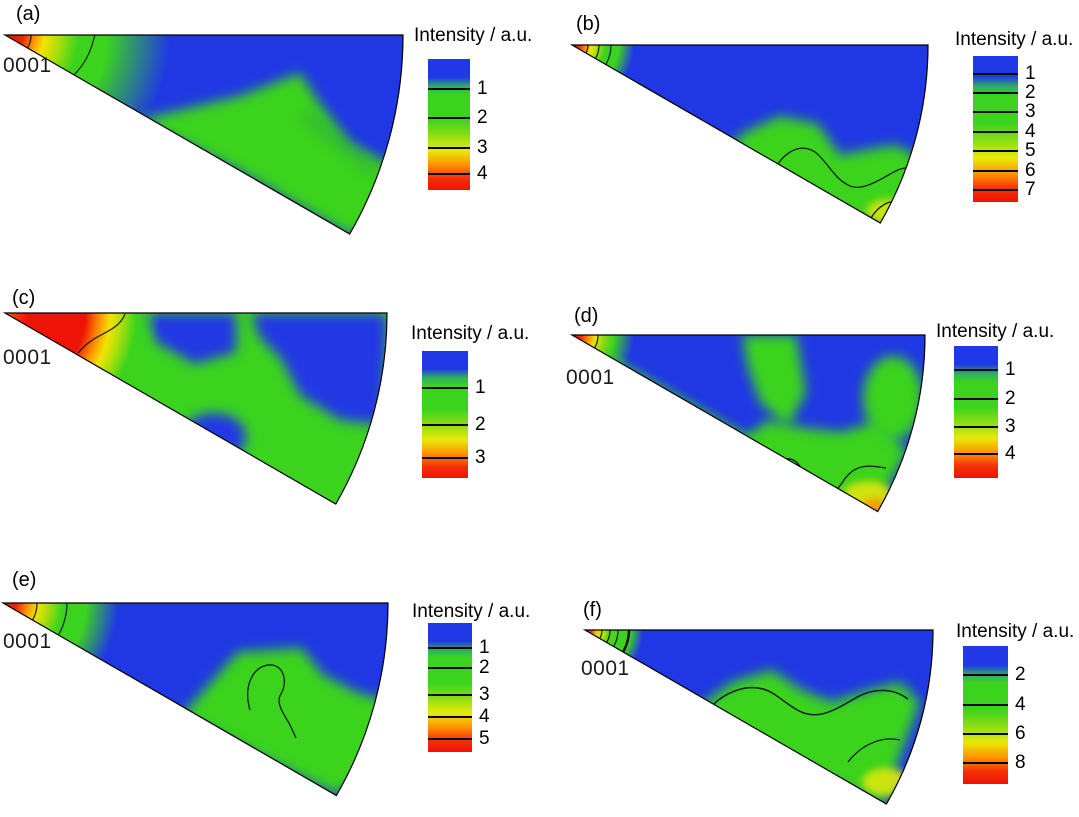 The width and height of the screenshot is (1079, 817). I want to click on colorbar-d: 1 2 3 4, so click(985, 412).